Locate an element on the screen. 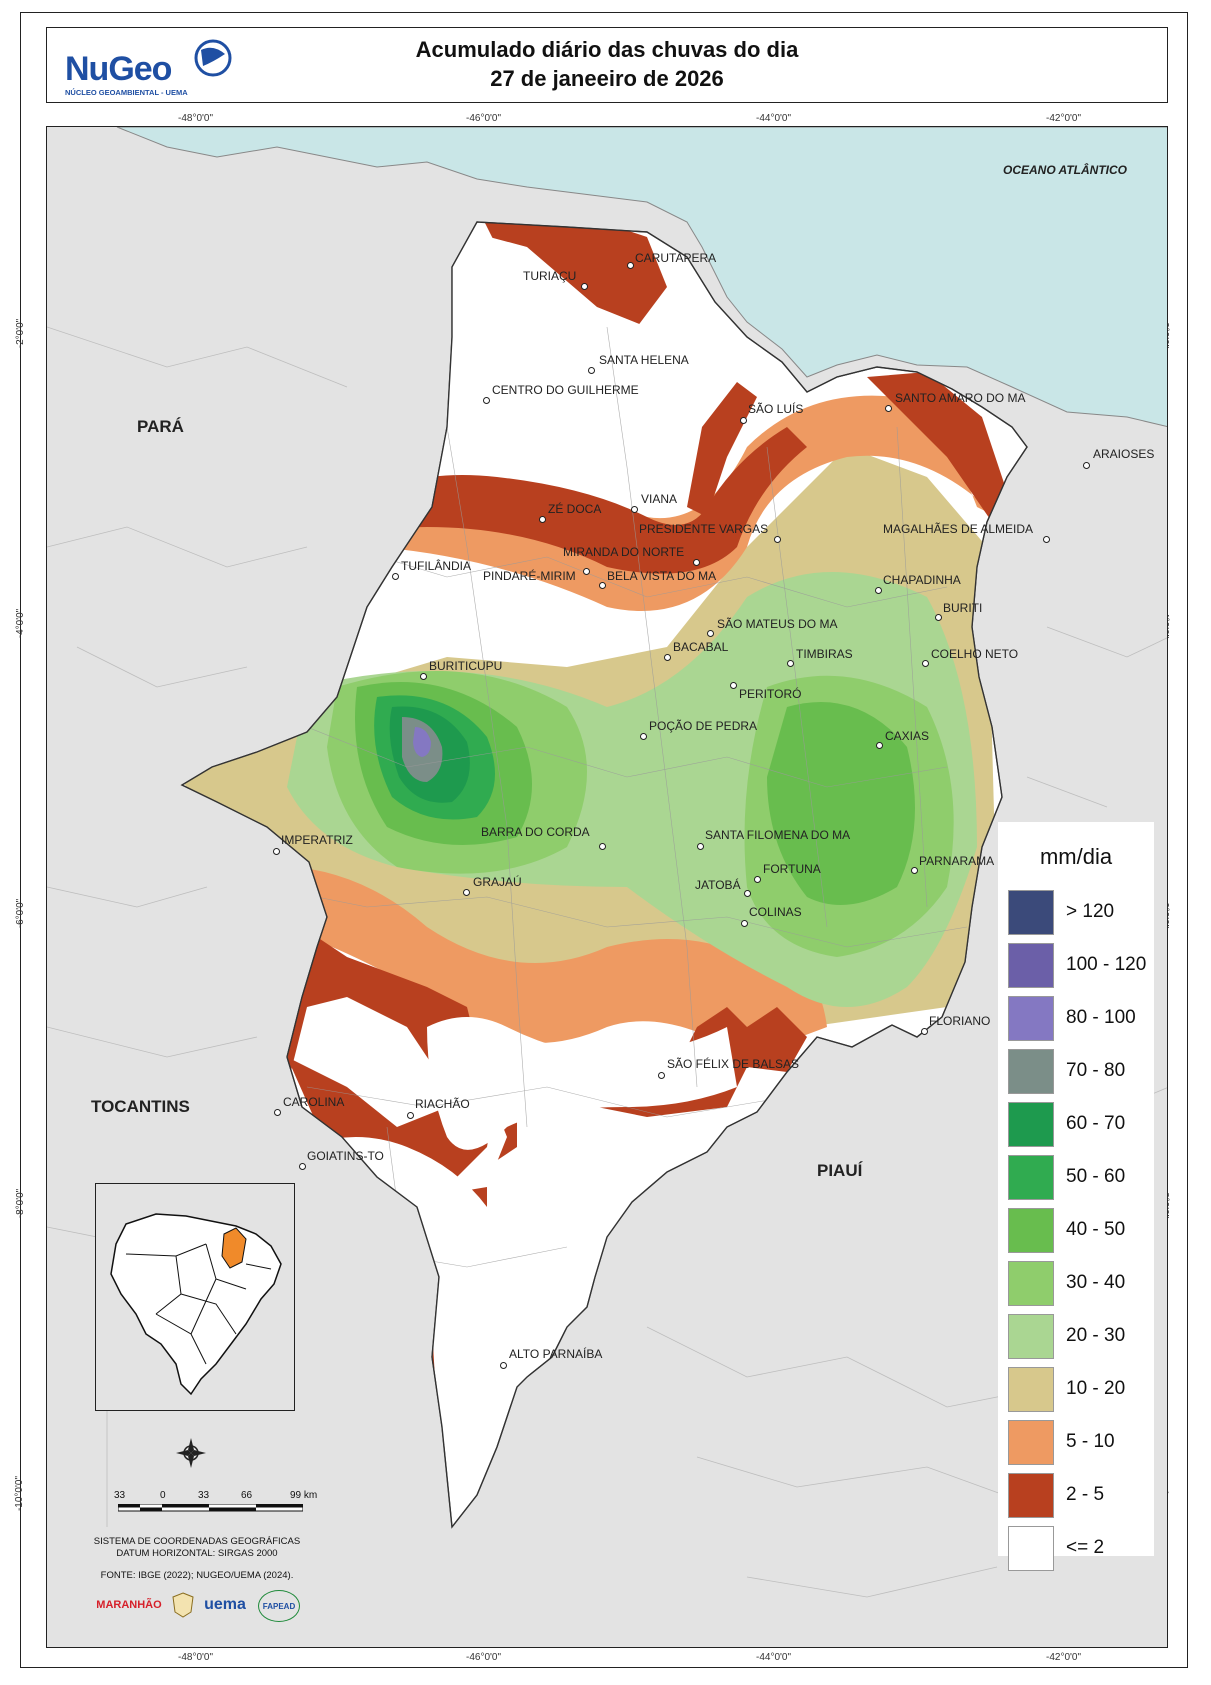  city-label: SÃO LUÍS is located at coordinates (776, 409).